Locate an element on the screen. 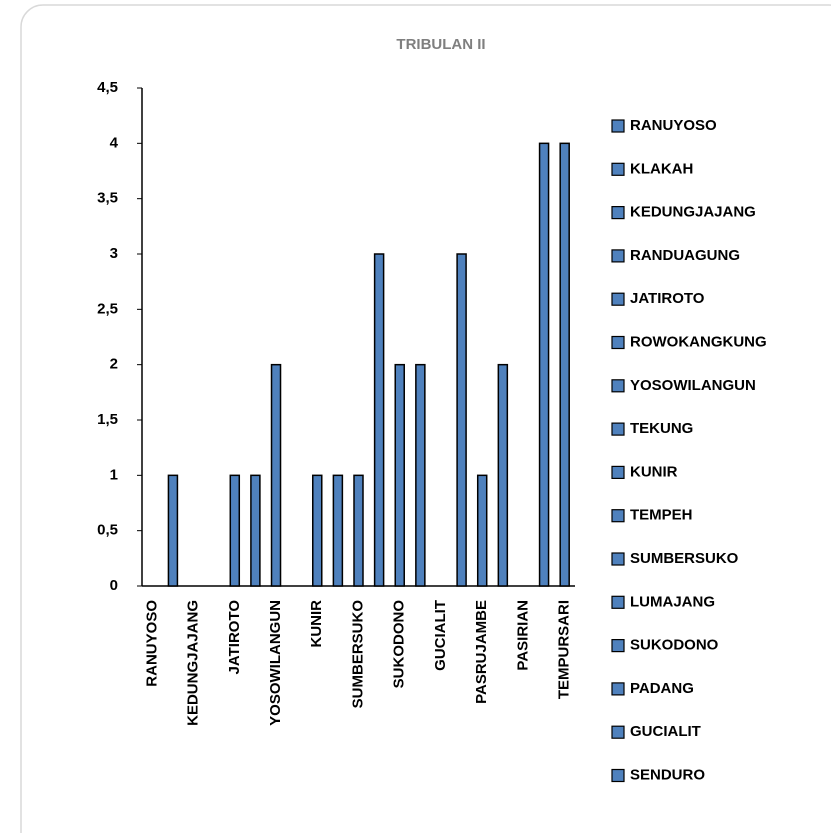 Image resolution: width=831 pixels, height=833 pixels. y-tick-label: 2,5 is located at coordinates (107, 308).